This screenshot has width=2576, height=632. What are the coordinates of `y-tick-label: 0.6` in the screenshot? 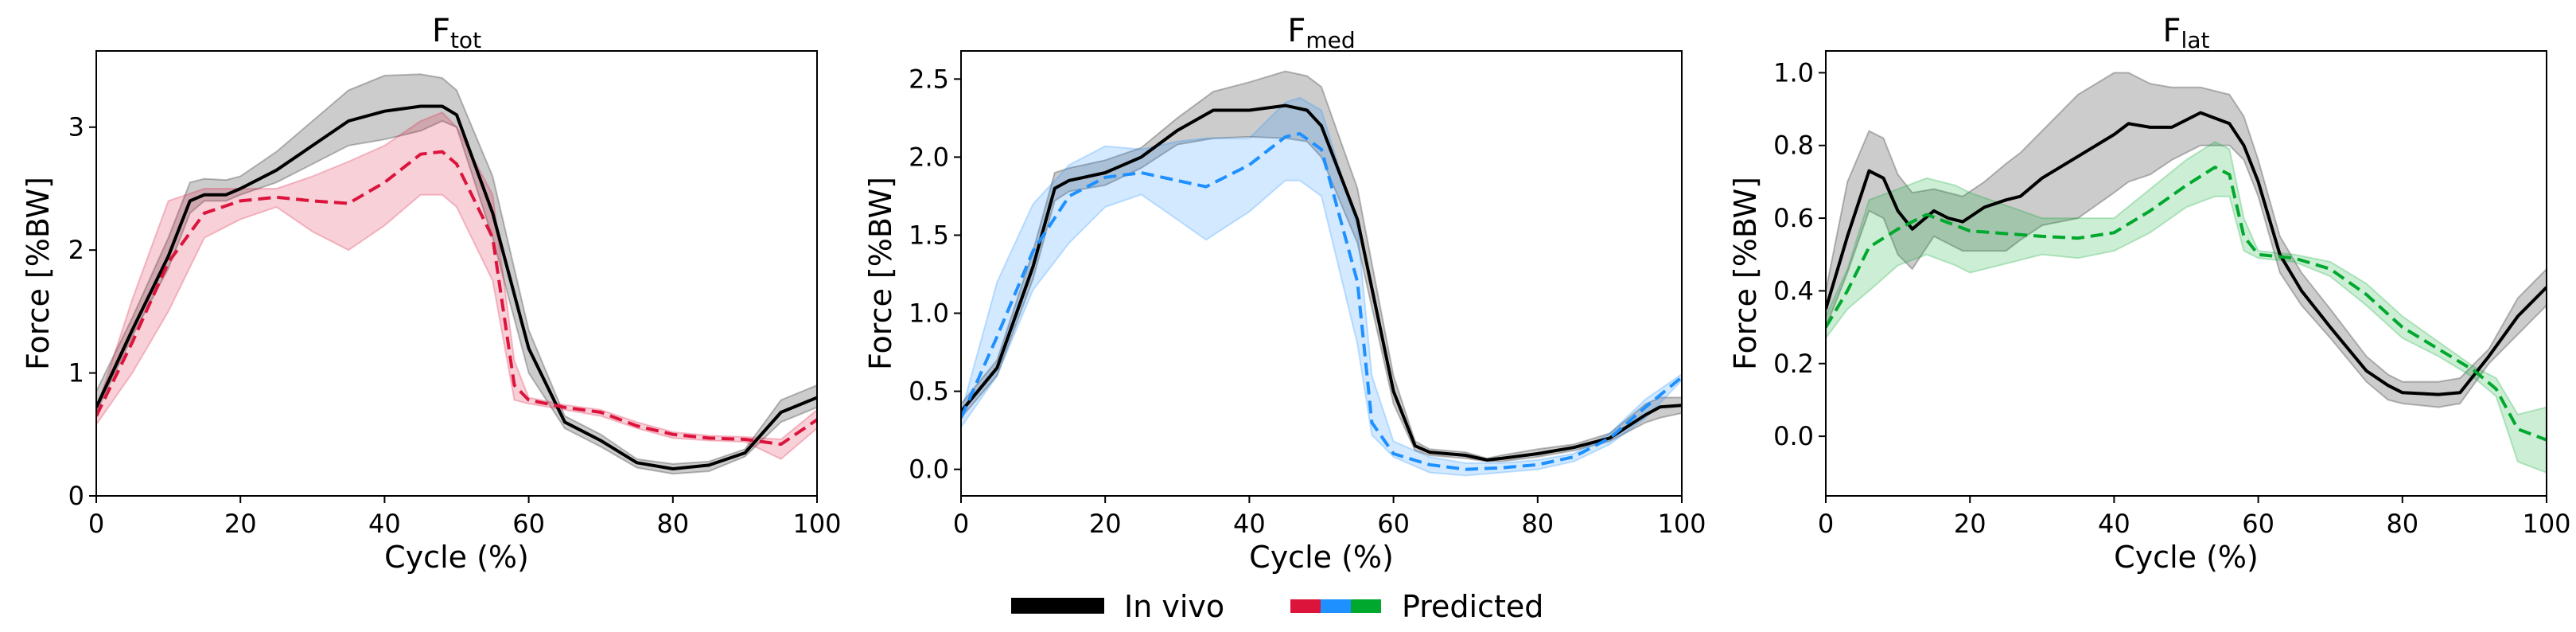 It's located at (1794, 218).